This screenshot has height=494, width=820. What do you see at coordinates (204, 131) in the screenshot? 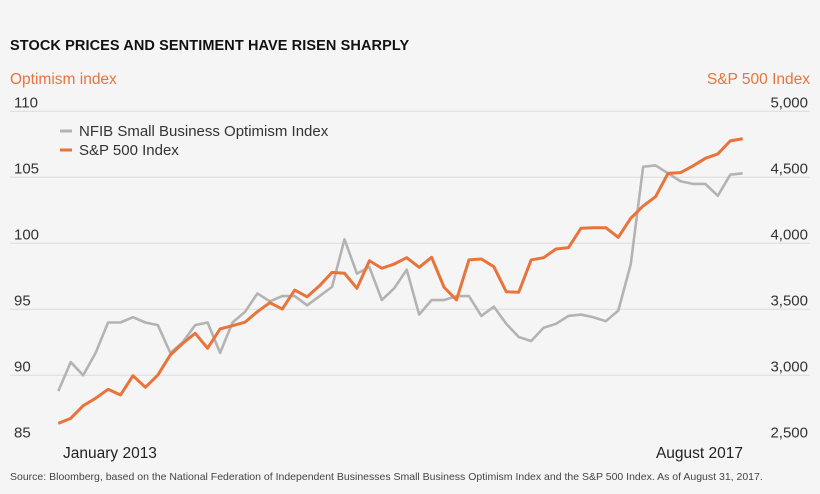
I see `legend-label: NFIB Small Business Optimism Index` at bounding box center [204, 131].